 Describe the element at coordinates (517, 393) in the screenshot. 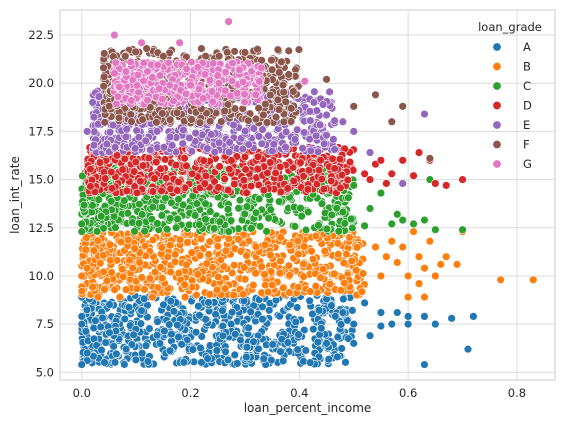

I see `x-tick-label: 0.8` at that location.